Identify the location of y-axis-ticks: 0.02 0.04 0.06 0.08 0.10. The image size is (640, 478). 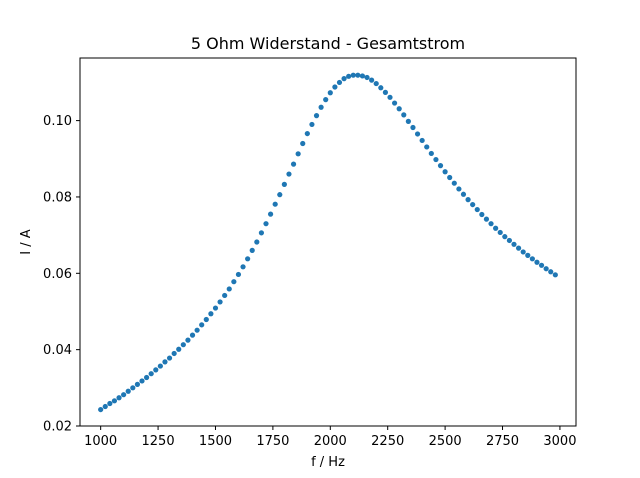
(61, 274).